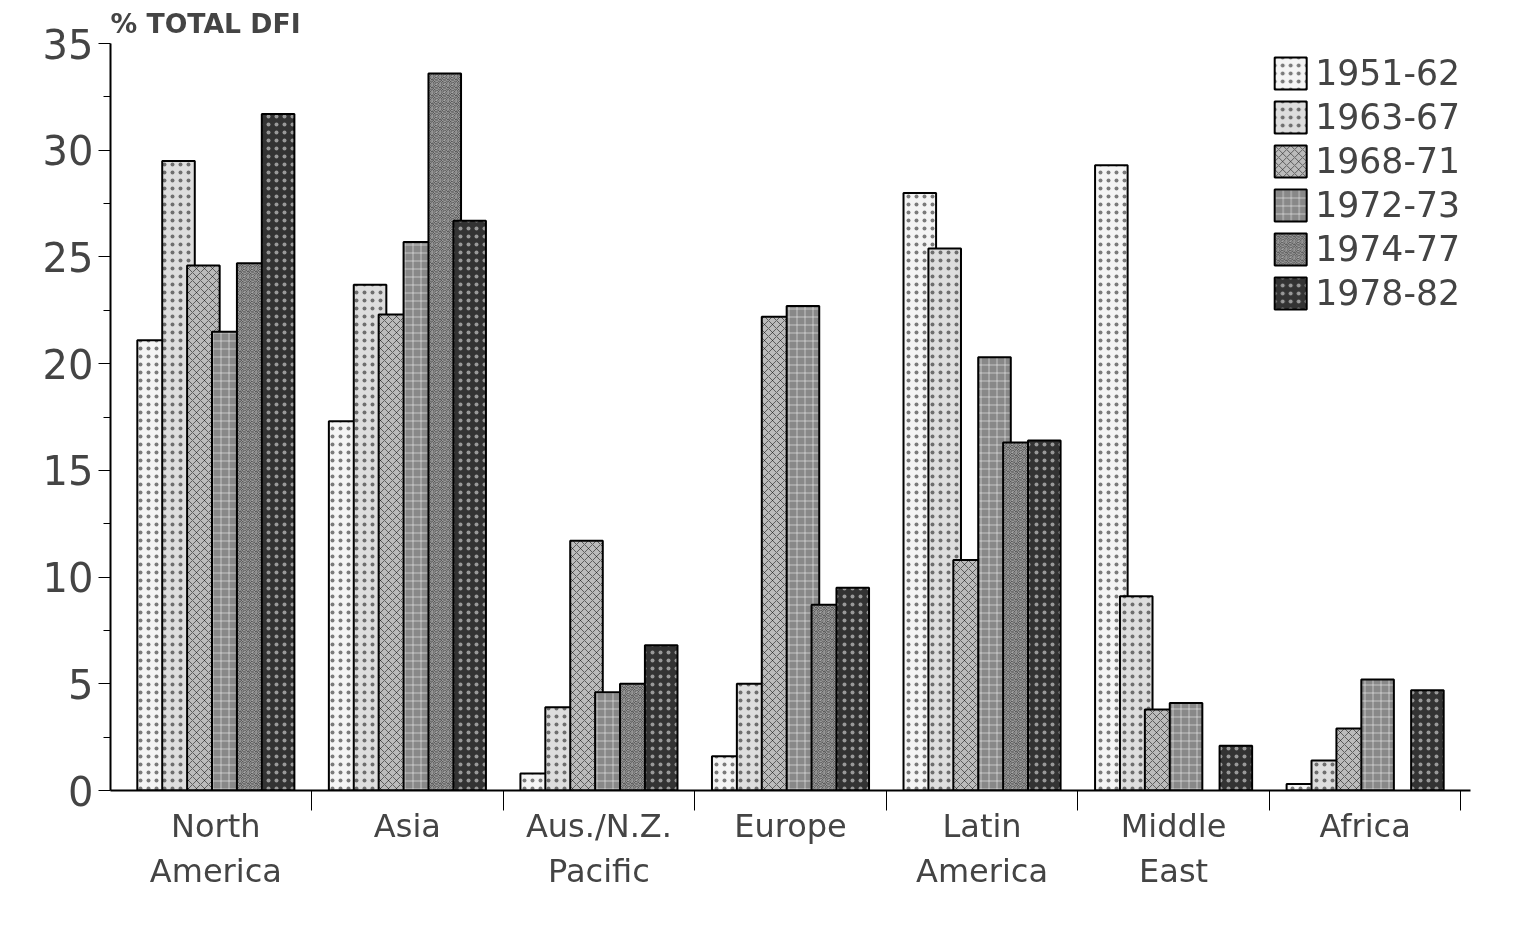  I want to click on y-tick-label: 35, so click(68, 44).